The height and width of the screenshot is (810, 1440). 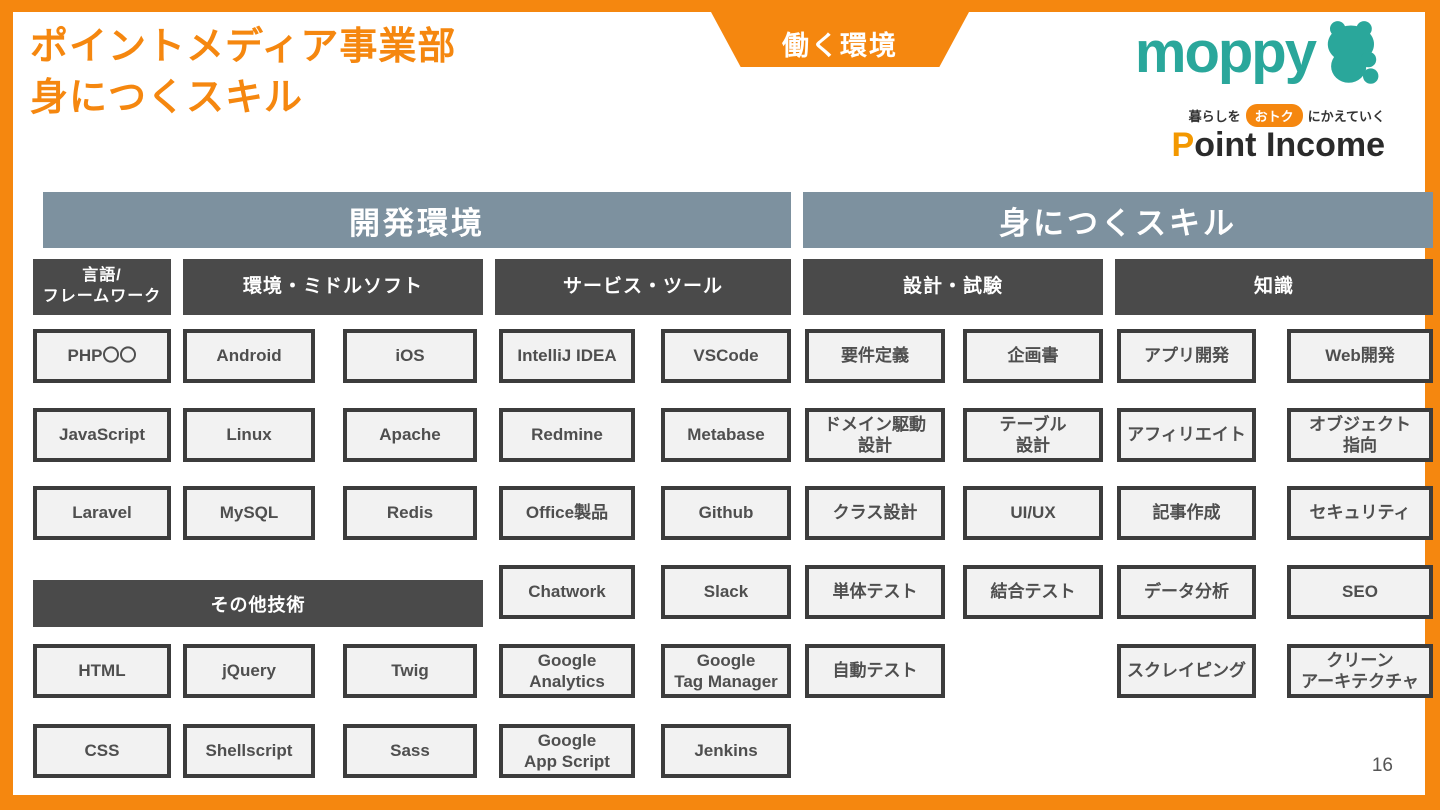 What do you see at coordinates (726, 592) in the screenshot?
I see `skill-box: Slack` at bounding box center [726, 592].